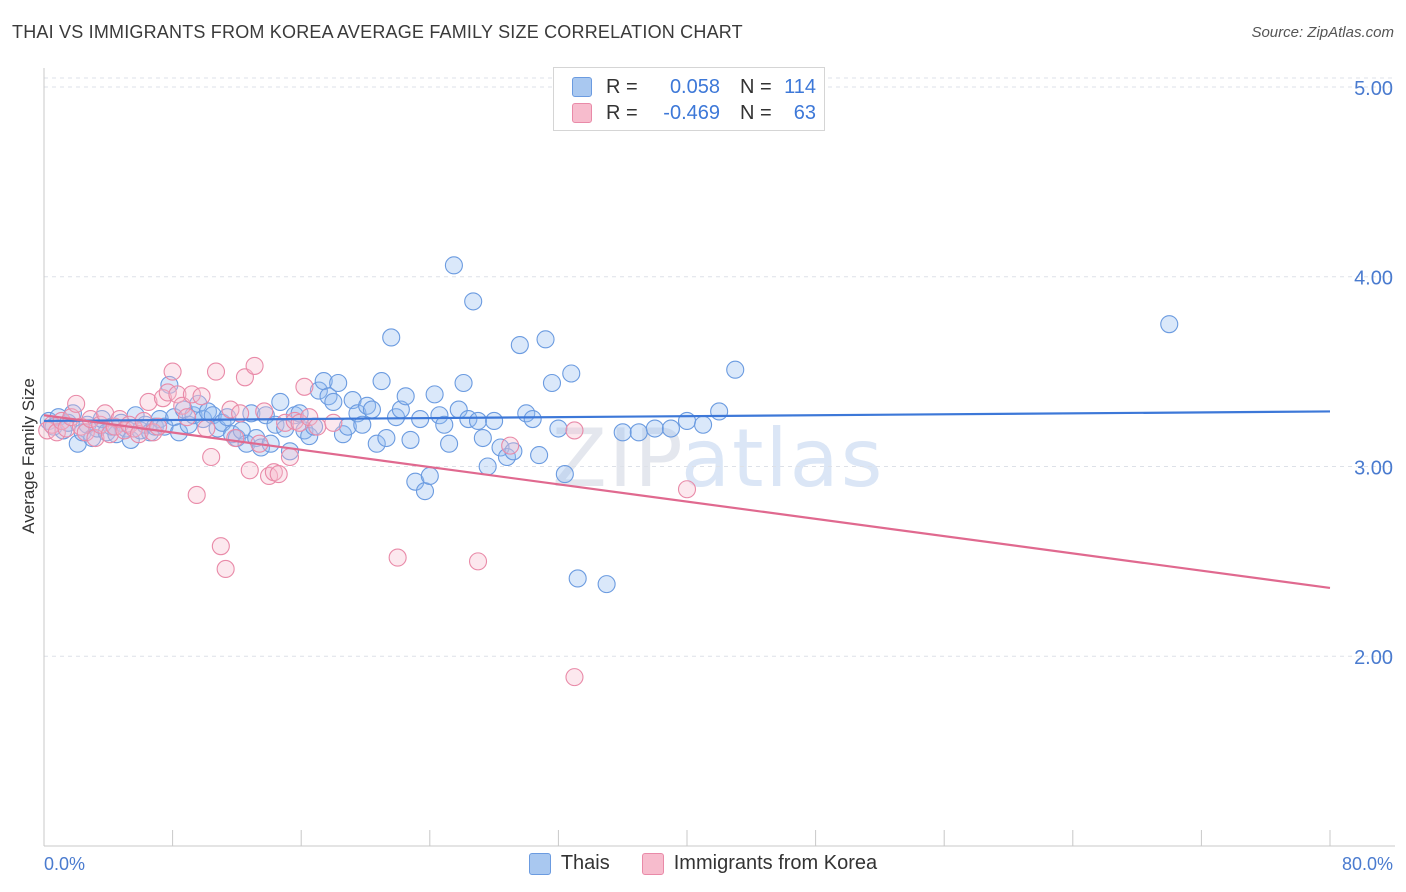  What do you see at coordinates (28, 456) in the screenshot?
I see `y-axis-title: Average Family Size` at bounding box center [28, 456].